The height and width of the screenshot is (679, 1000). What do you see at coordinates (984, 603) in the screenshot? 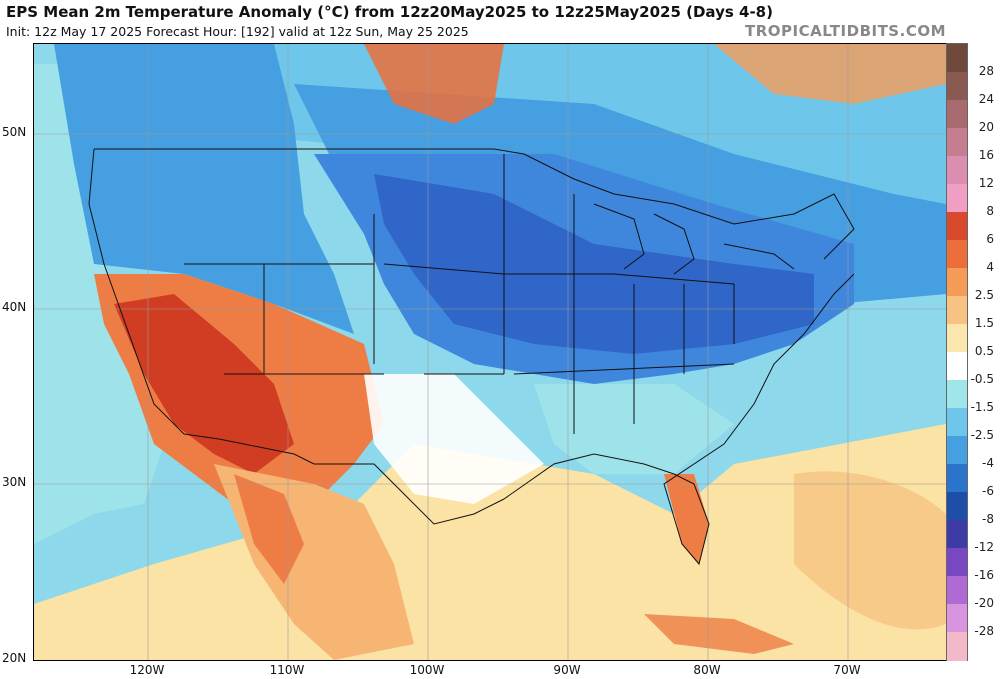
I see `colorbar-label: -20` at bounding box center [984, 603].